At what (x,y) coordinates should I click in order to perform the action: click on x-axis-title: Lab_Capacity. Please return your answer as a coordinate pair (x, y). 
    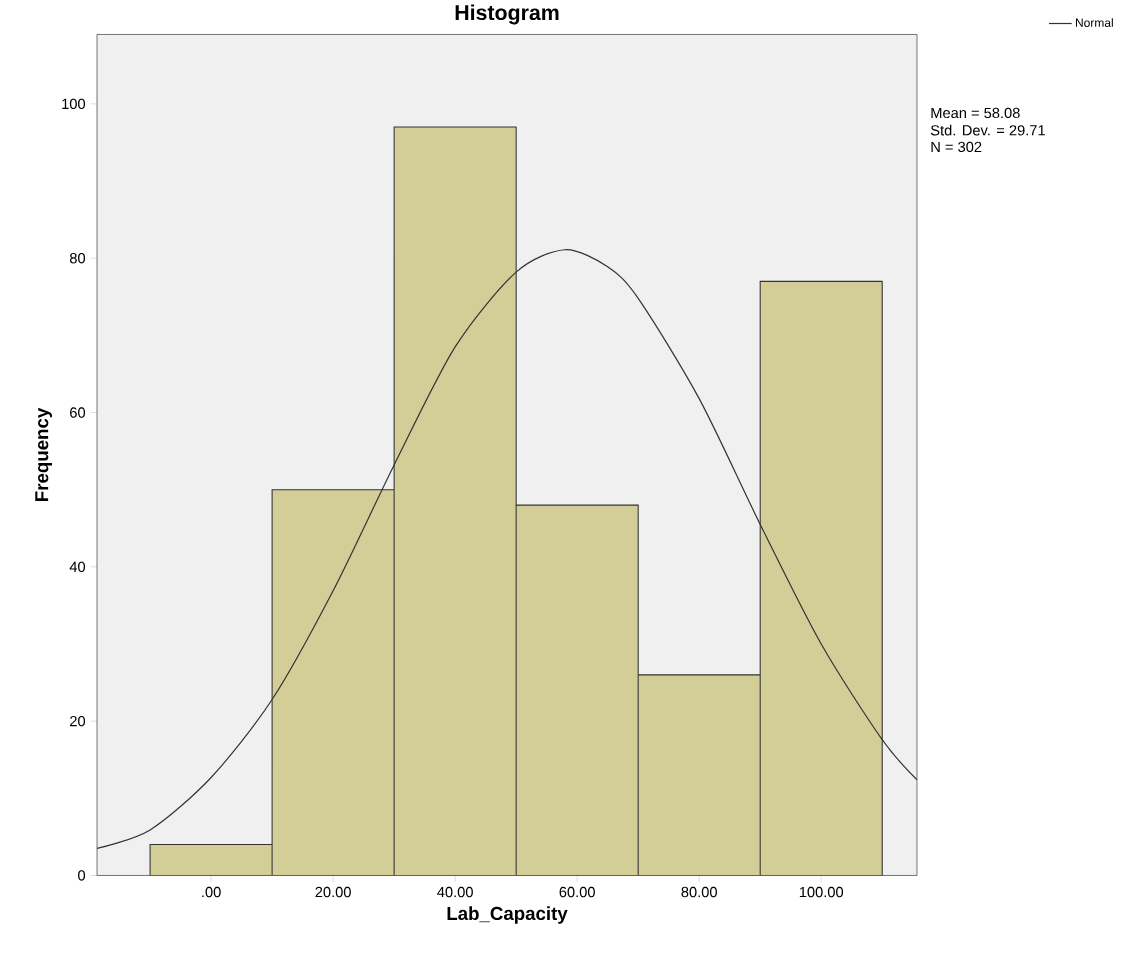
    Looking at the image, I should click on (507, 915).